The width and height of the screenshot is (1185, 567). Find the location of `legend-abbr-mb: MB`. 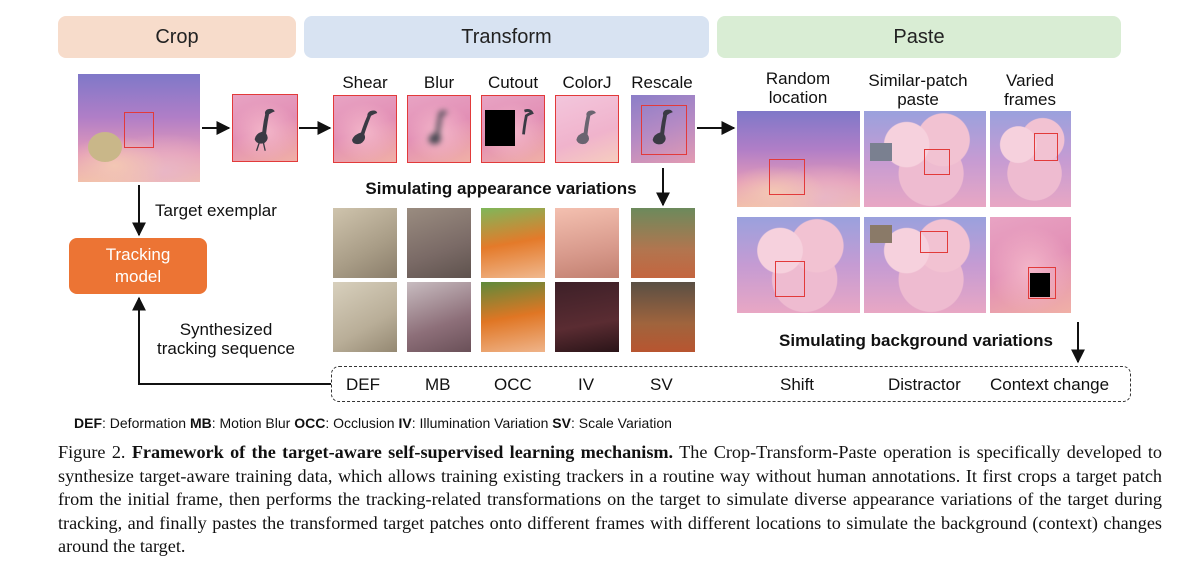

legend-abbr-mb: MB is located at coordinates (200, 423).